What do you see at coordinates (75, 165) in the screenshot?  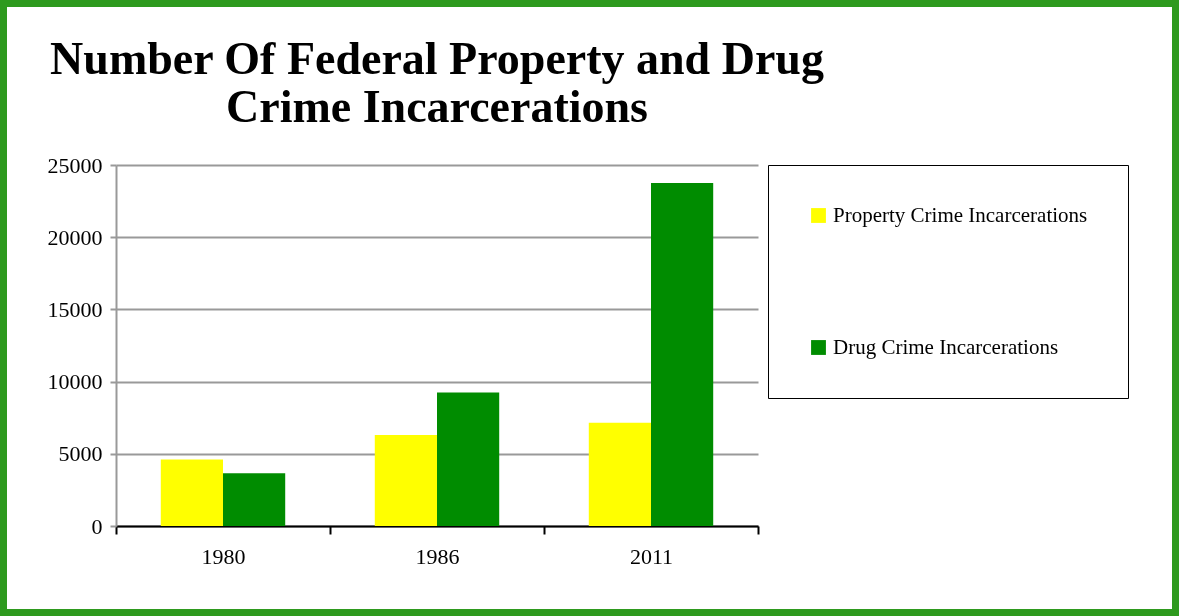 I see `y-tick-label: 25000` at bounding box center [75, 165].